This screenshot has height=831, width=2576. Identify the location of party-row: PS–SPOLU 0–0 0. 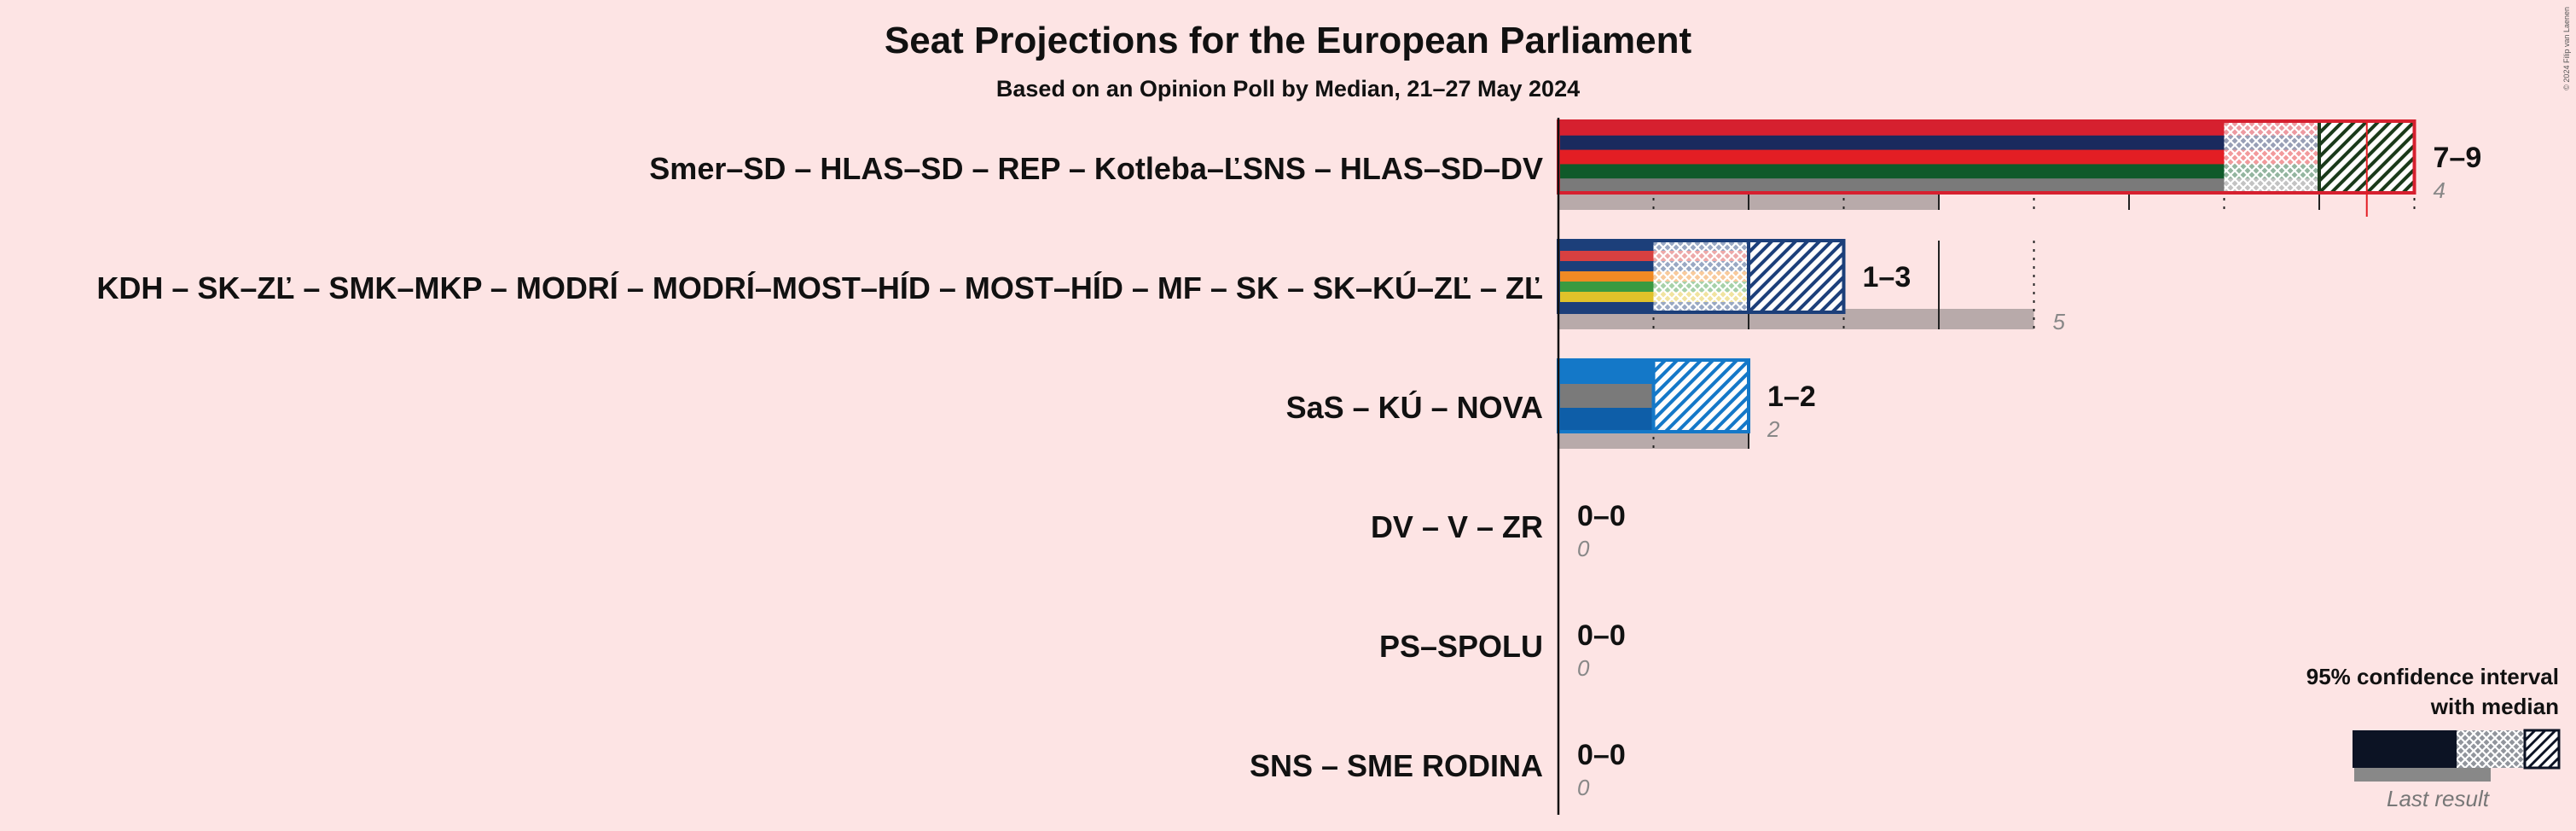
(1502, 650).